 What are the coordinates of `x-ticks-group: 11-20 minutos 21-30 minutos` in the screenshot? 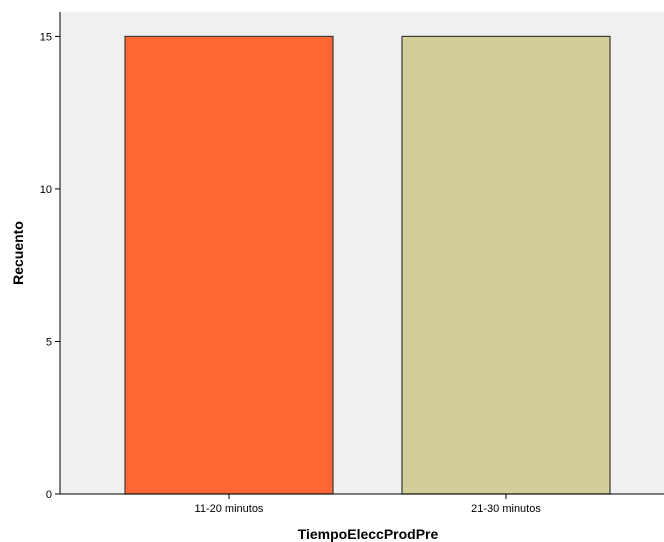 It's located at (368, 504).